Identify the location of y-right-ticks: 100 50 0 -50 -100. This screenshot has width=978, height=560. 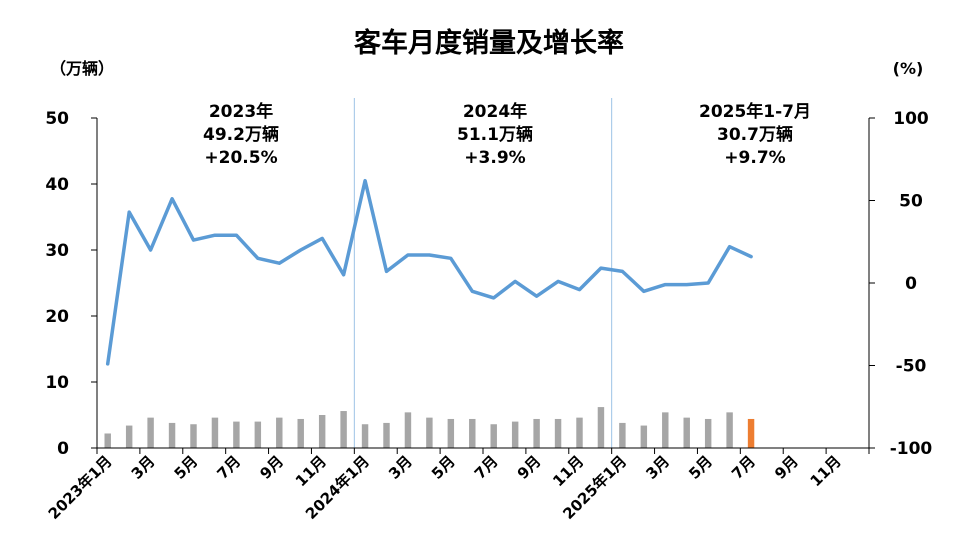
(911, 284).